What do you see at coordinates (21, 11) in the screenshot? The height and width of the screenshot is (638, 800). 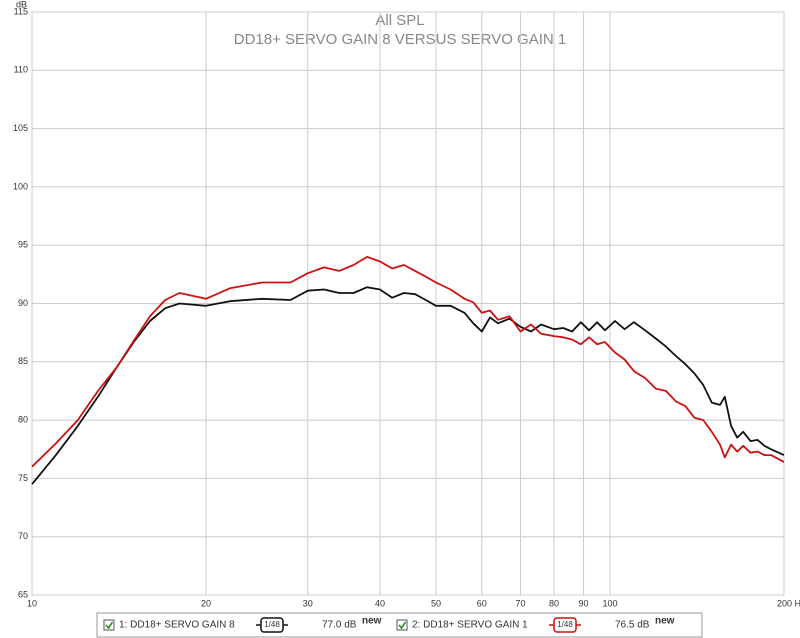 I see `y-tick-label: 115` at bounding box center [21, 11].